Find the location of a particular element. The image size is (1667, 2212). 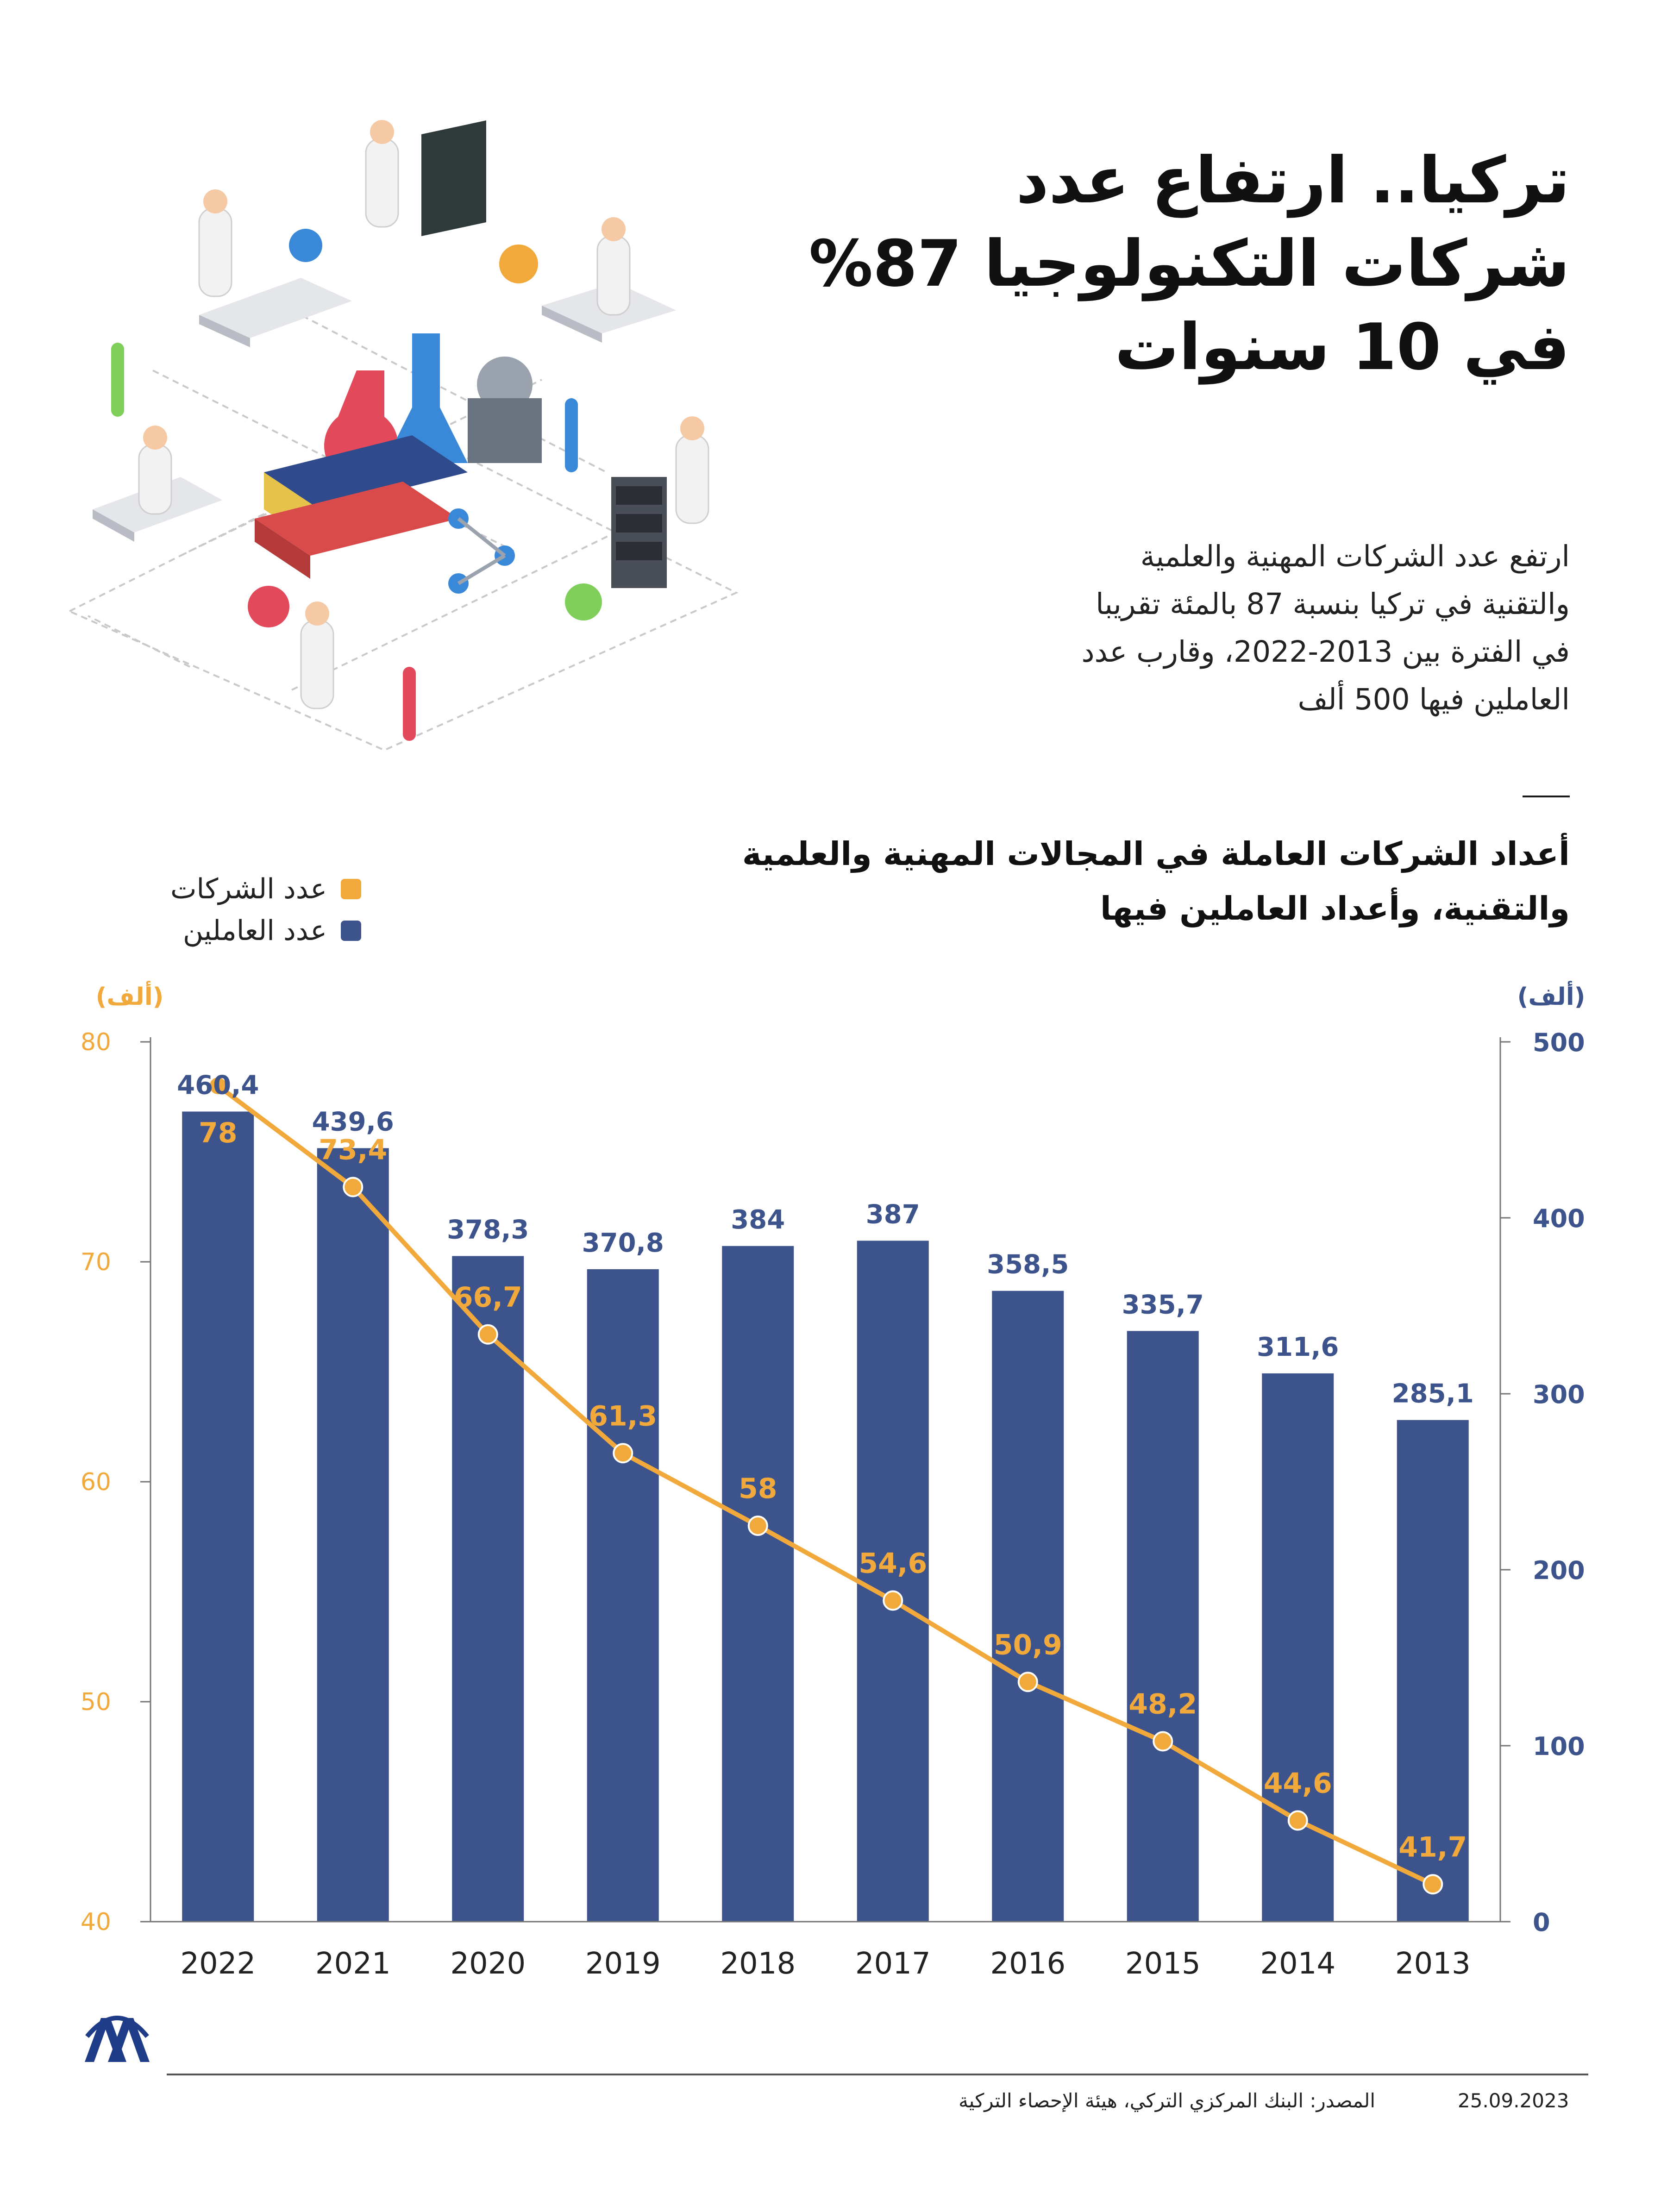

bar-value-label: 358,5 is located at coordinates (1028, 1265).